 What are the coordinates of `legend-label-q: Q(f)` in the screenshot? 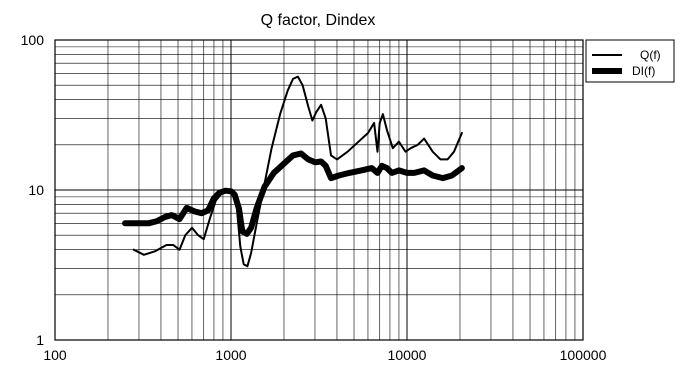 It's located at (650, 55).